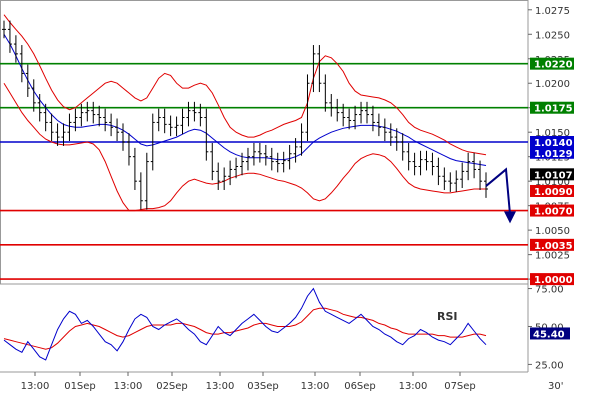  What do you see at coordinates (552, 133) in the screenshot?
I see `price-y-tick-label: 1.0150` at bounding box center [552, 133].